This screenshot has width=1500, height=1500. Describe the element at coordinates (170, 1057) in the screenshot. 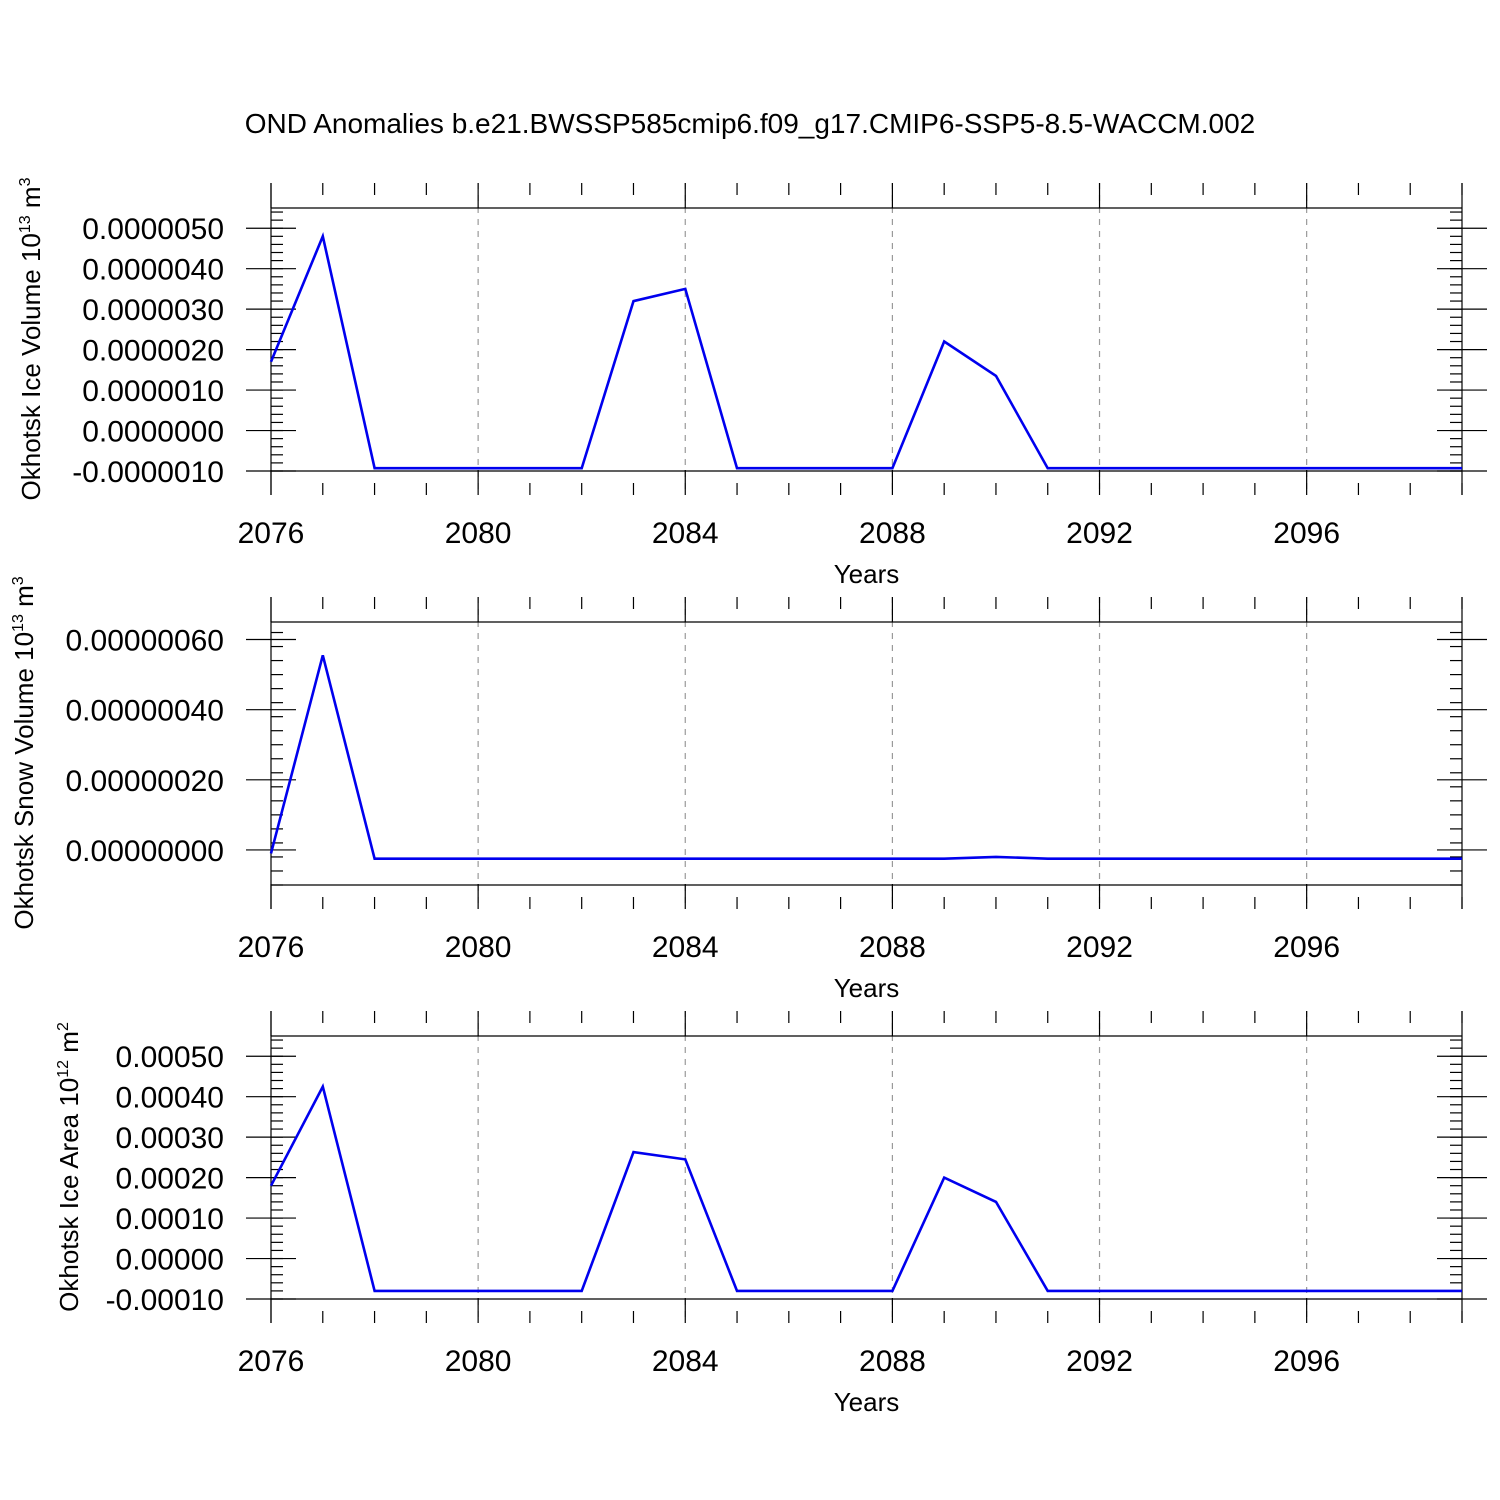

I see `y-tick-label: 0.00050` at that location.